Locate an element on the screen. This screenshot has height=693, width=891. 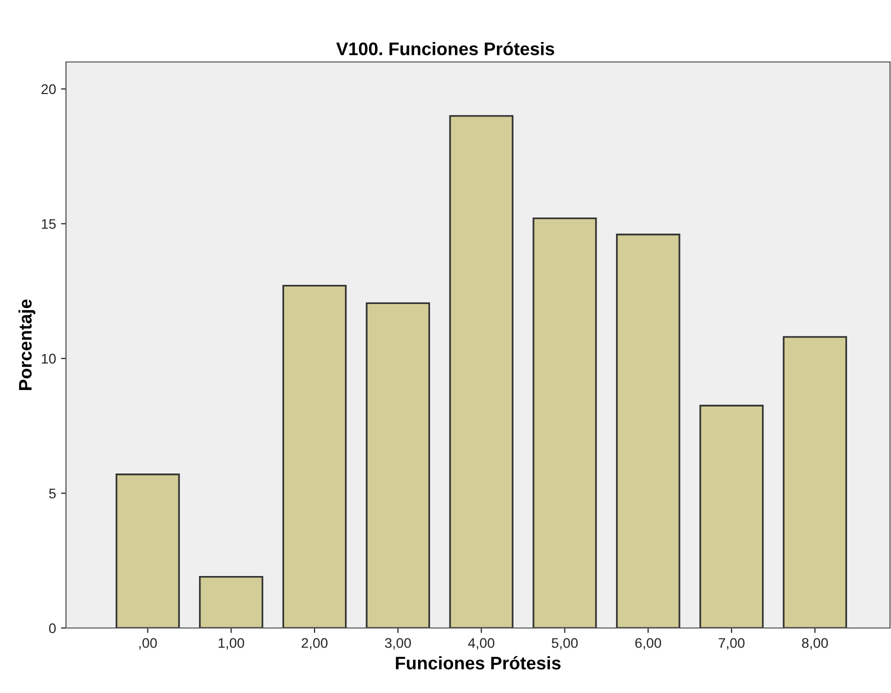
y-tick-label: 10 is located at coordinates (49, 359).